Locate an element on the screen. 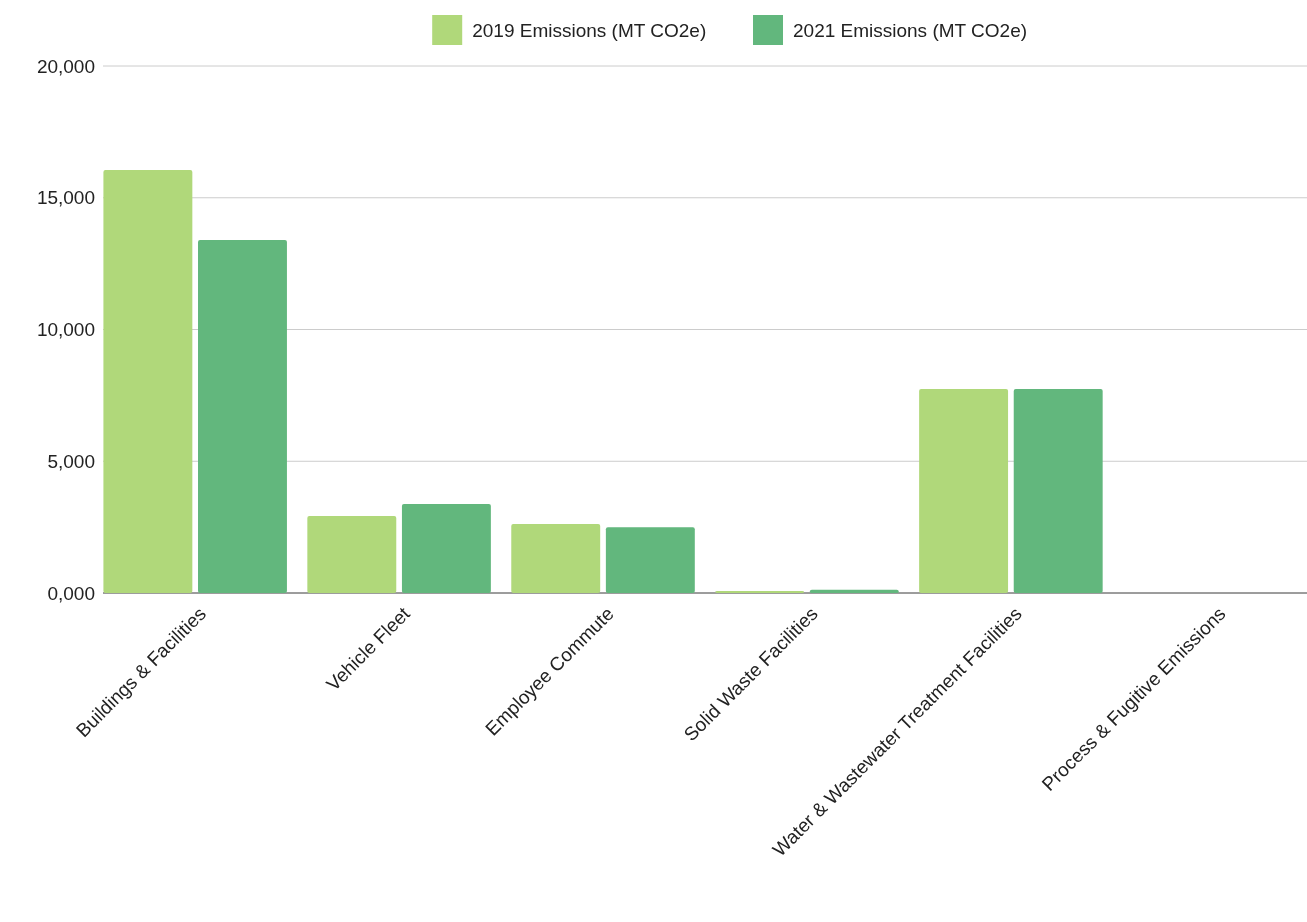 Image resolution: width=1307 pixels, height=922 pixels. legend-label: 2021 Emissions (MT CO2e) is located at coordinates (910, 30).